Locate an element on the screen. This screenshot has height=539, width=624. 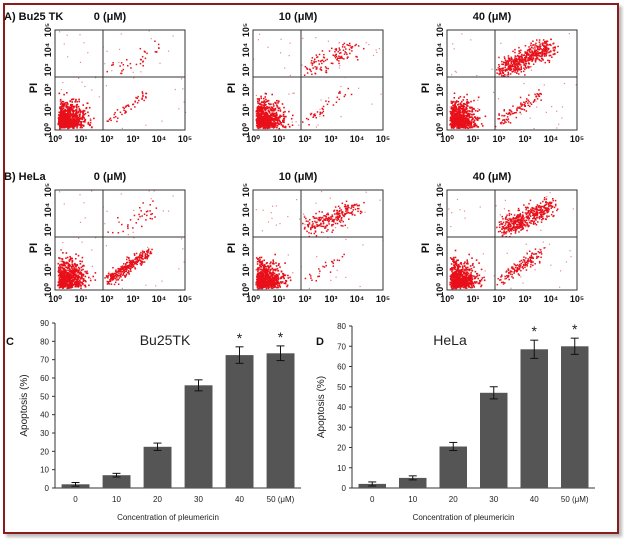
y-tick-label: 10⁴ is located at coordinates (48, 50).